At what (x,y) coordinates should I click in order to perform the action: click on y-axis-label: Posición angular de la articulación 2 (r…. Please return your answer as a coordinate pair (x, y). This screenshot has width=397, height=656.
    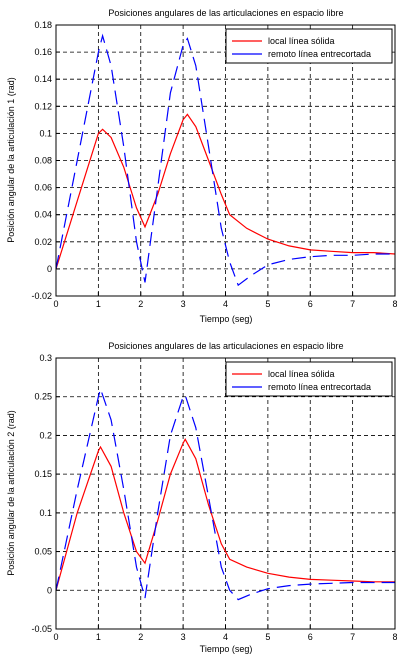
    Looking at the image, I should click on (11, 493).